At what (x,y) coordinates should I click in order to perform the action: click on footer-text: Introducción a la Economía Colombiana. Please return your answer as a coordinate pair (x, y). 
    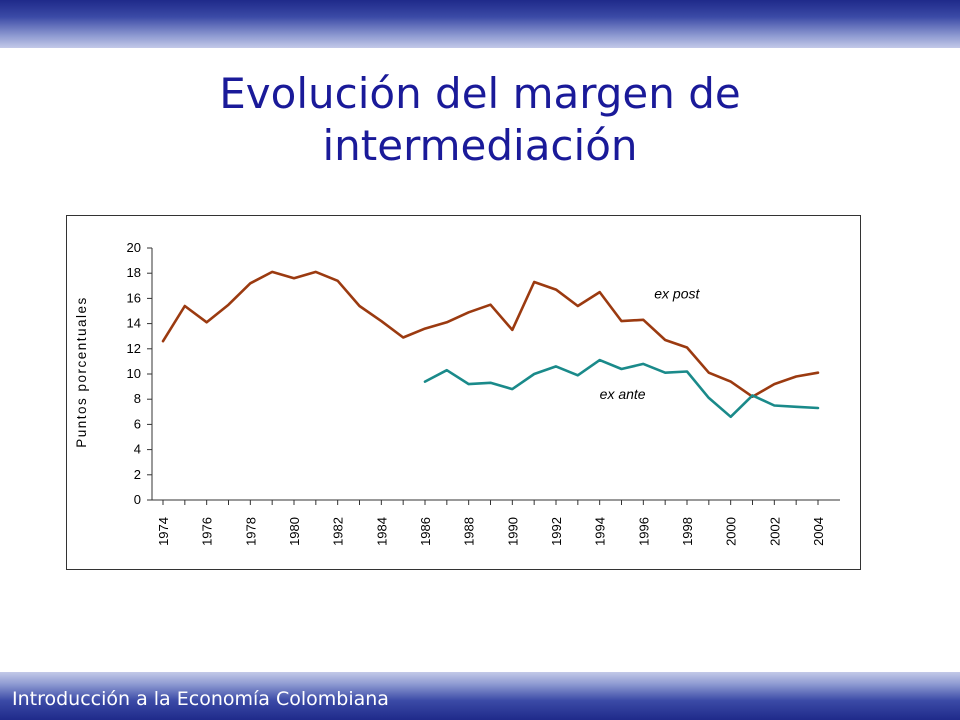
    Looking at the image, I should click on (200, 699).